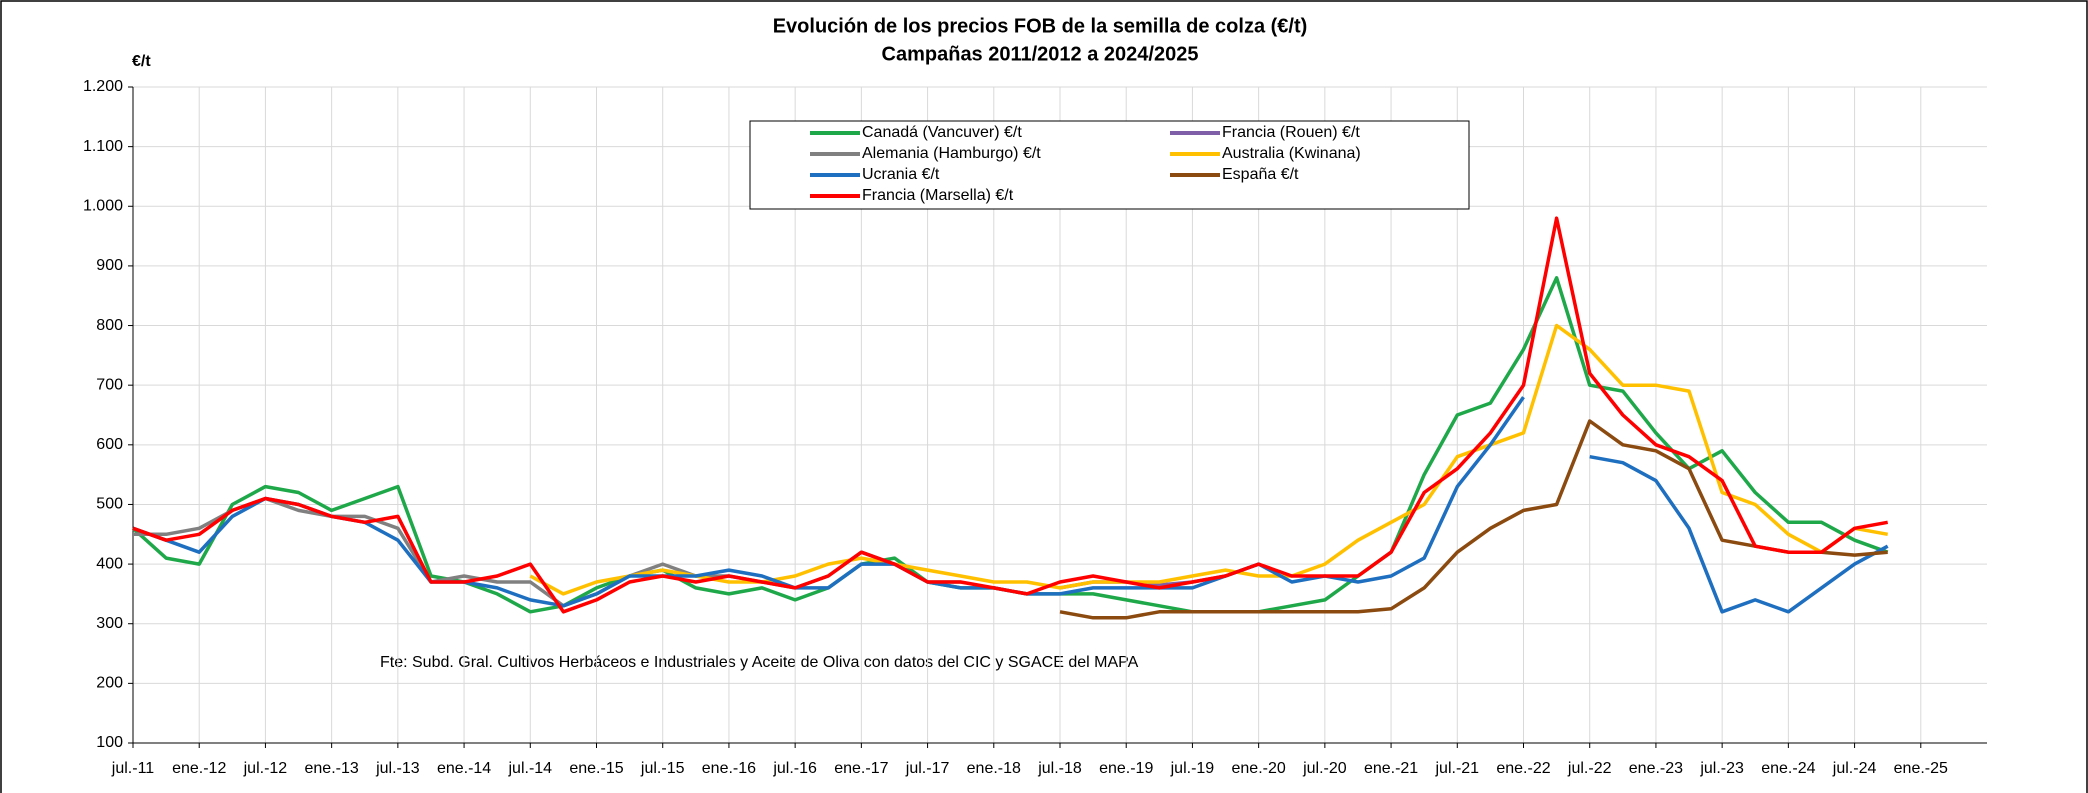 The image size is (2088, 793). I want to click on y-tick-label: 1.200, so click(103, 86).